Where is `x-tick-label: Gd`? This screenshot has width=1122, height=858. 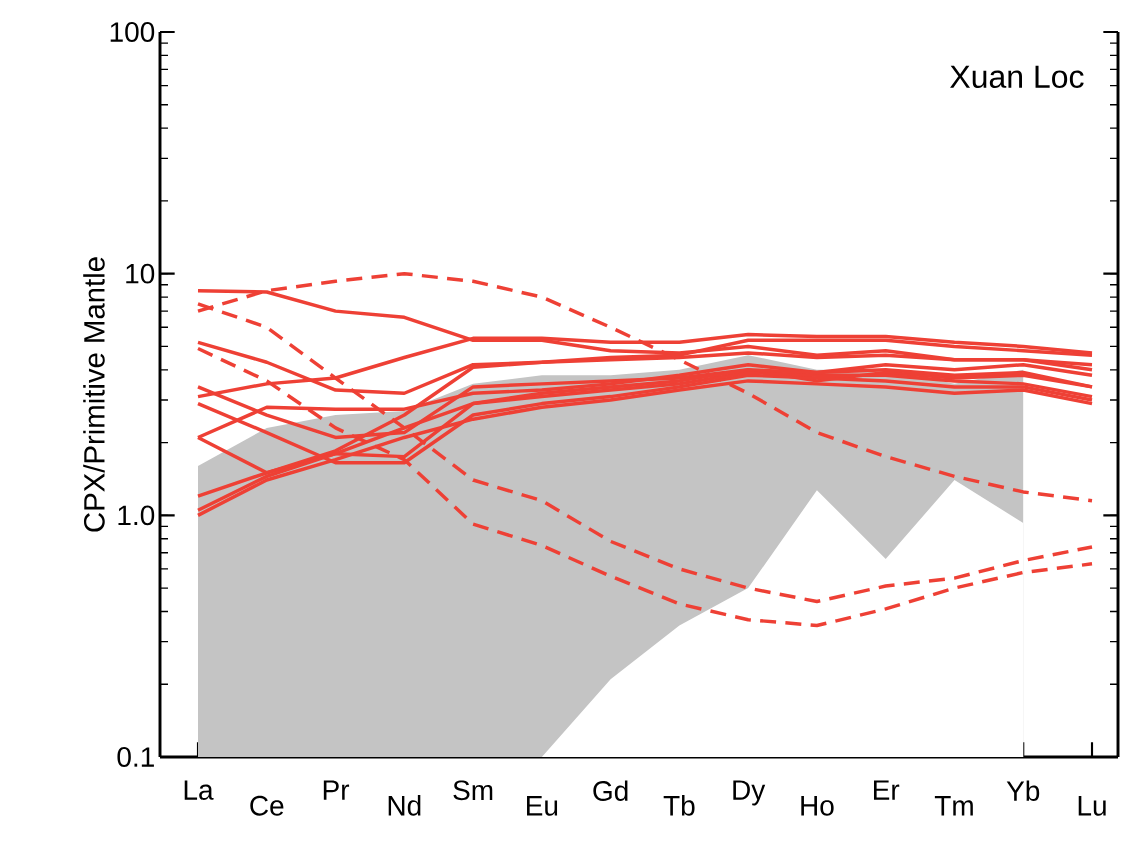
x-tick-label: Gd is located at coordinates (610, 790).